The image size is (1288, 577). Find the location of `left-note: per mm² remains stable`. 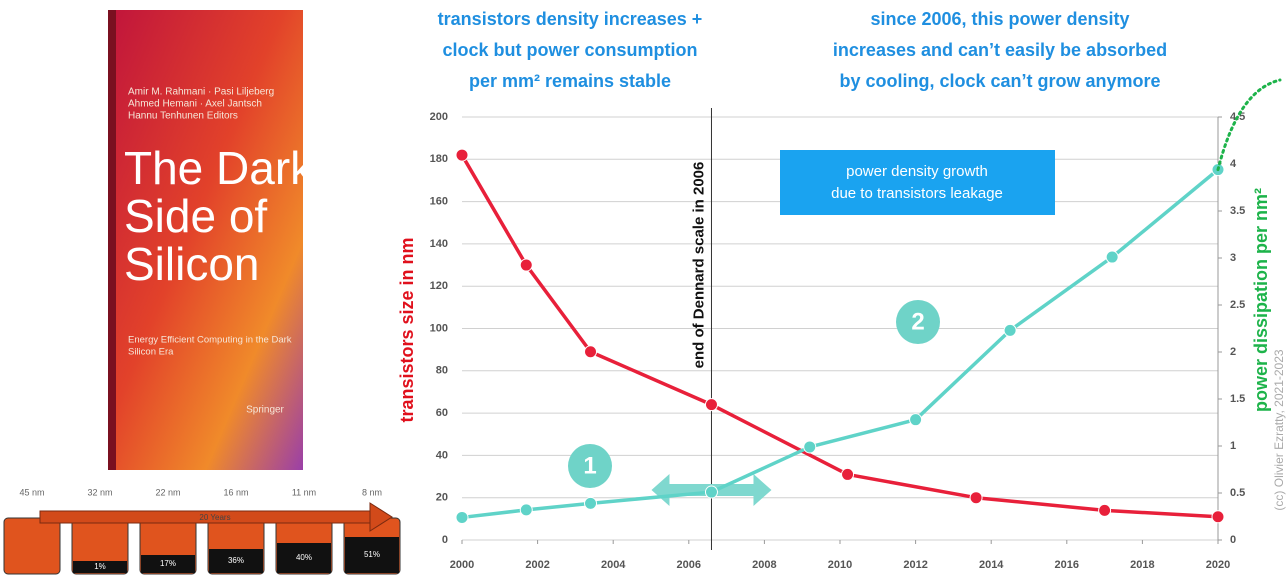

left-note: per mm² remains stable is located at coordinates (570, 81).